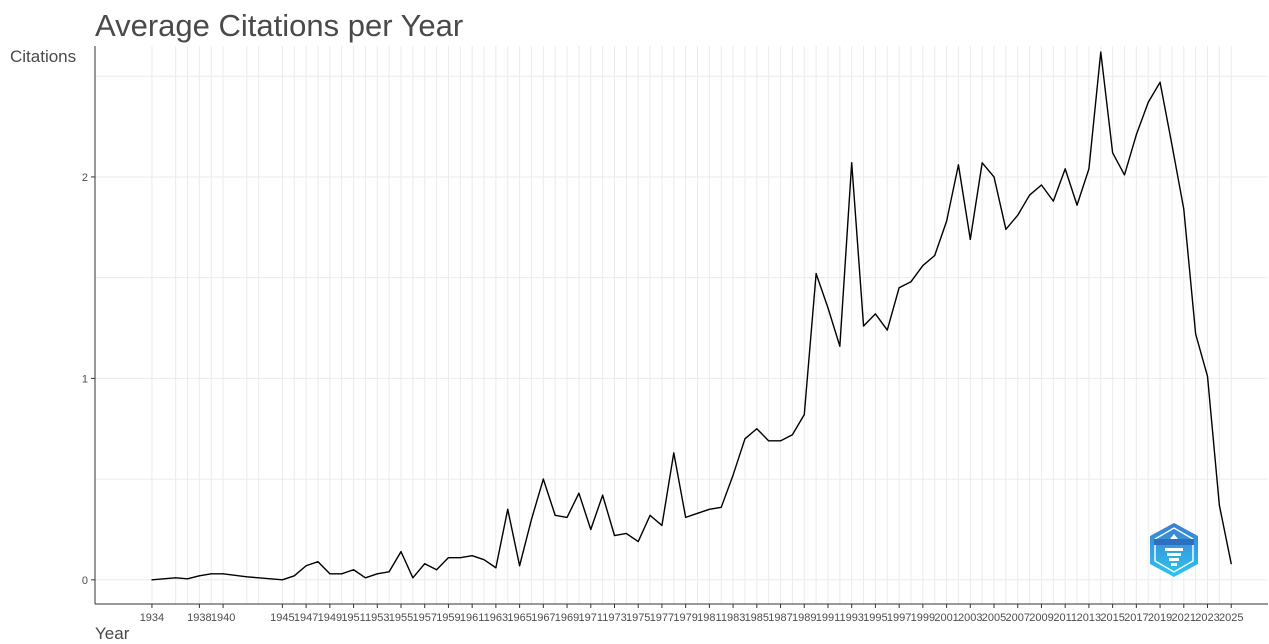  Describe the element at coordinates (377, 618) in the screenshot. I see `x-tick-label: 1953` at that location.